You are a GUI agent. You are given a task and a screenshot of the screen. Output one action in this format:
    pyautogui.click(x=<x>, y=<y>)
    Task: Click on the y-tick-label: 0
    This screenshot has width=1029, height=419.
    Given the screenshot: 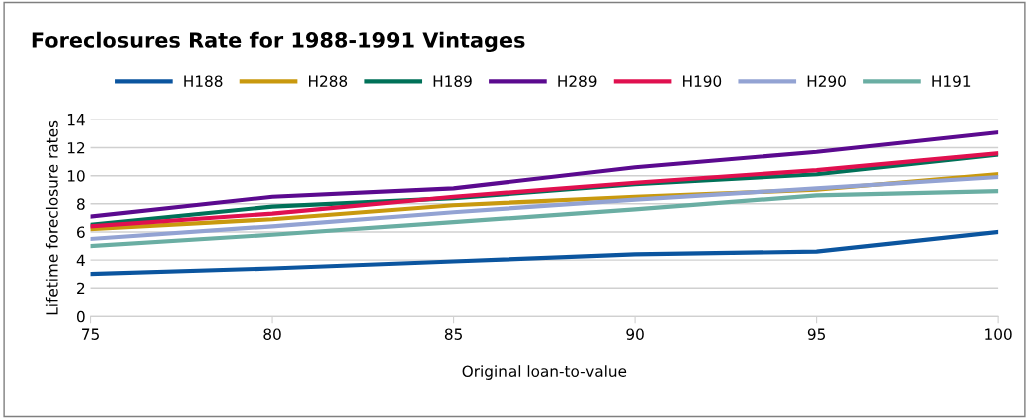 What is the action you would take?
    pyautogui.click(x=80, y=316)
    